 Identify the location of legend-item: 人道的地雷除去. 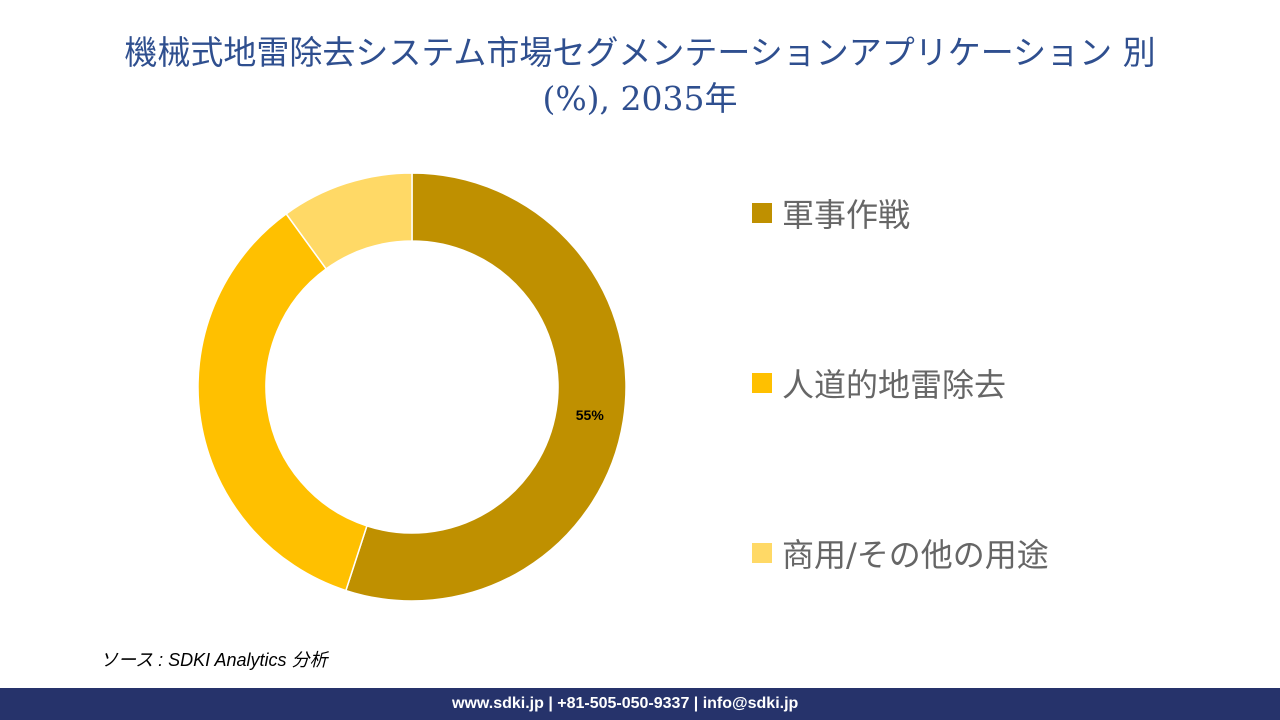
(879, 383).